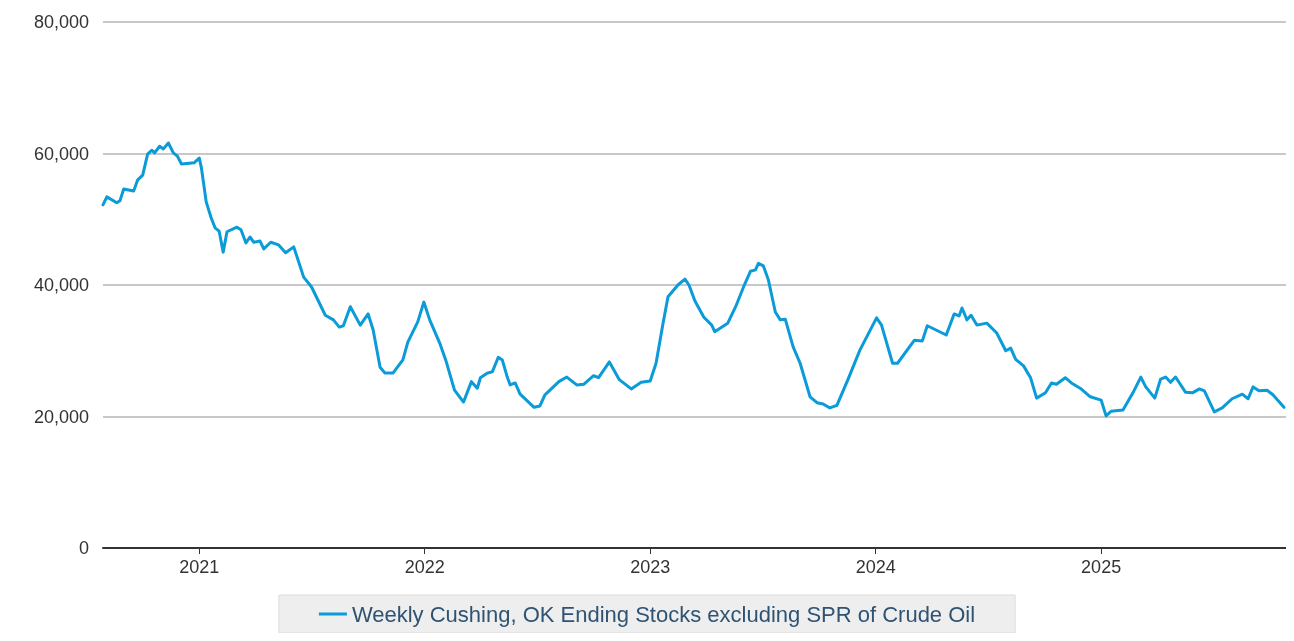 The width and height of the screenshot is (1294, 641). I want to click on x-tick-label: 2025, so click(1101, 567).